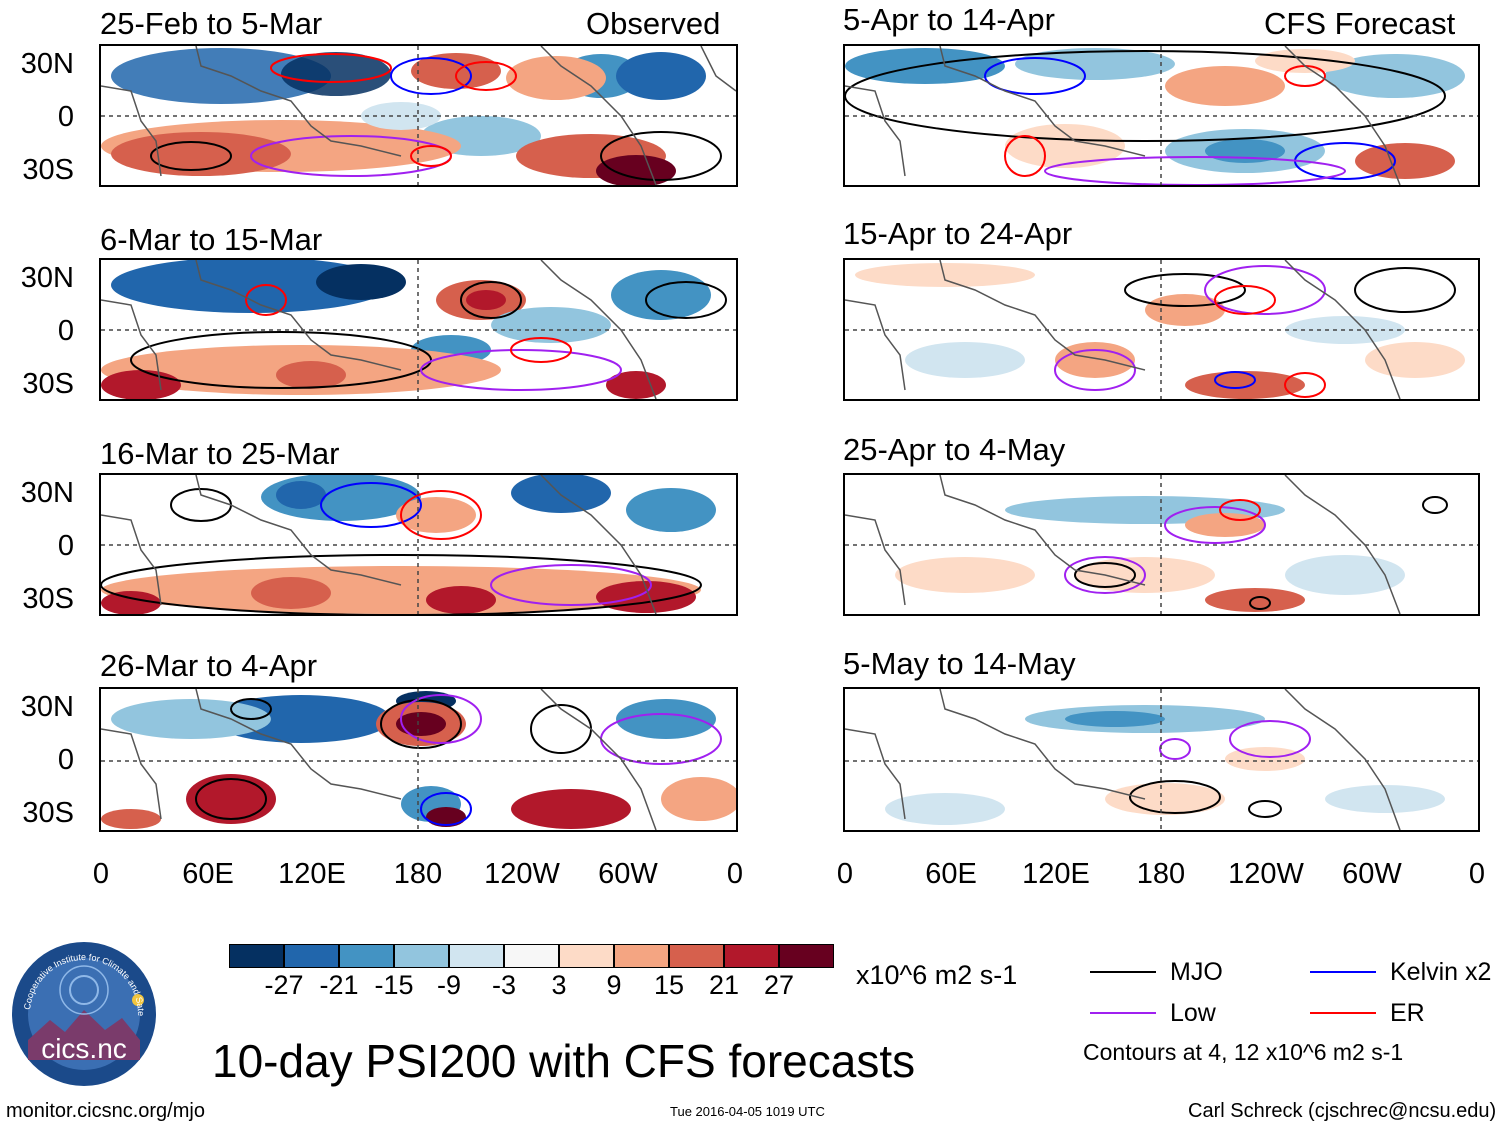 The height and width of the screenshot is (1127, 1510). What do you see at coordinates (669, 985) in the screenshot?
I see `colorbar-label: 15` at bounding box center [669, 985].